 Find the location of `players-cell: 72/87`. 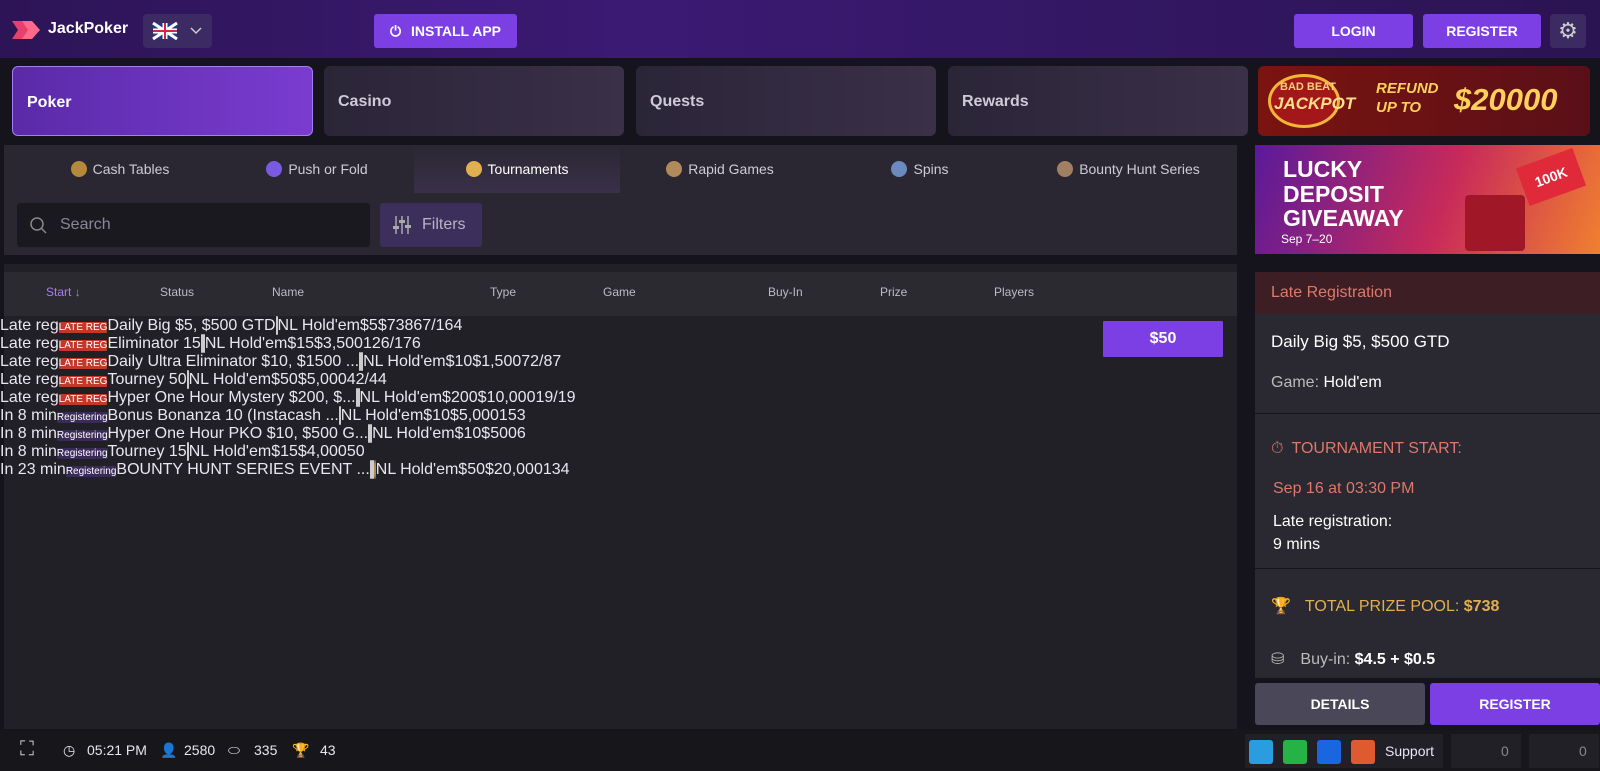

players-cell: 72/87 is located at coordinates (541, 361).